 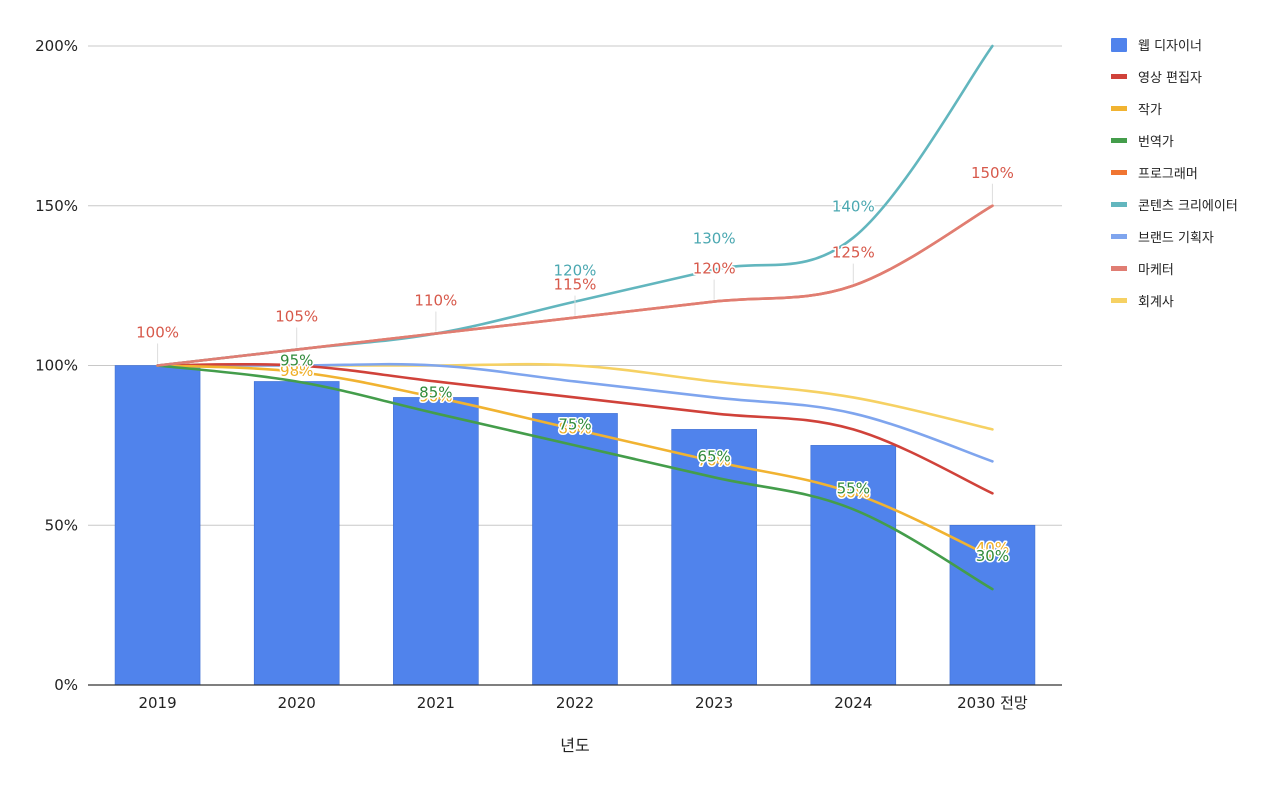 What do you see at coordinates (1170, 78) in the screenshot?
I see `legend-label-영상 편집자: 영상 편집자` at bounding box center [1170, 78].